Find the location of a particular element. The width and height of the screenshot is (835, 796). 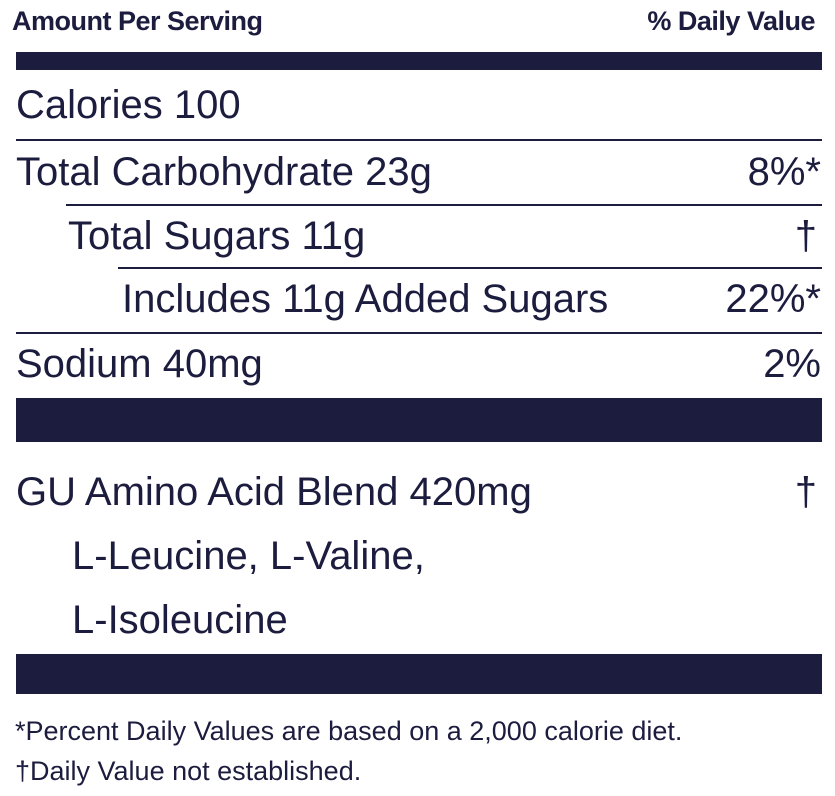

calories-label: Calories 100 is located at coordinates (128, 105).